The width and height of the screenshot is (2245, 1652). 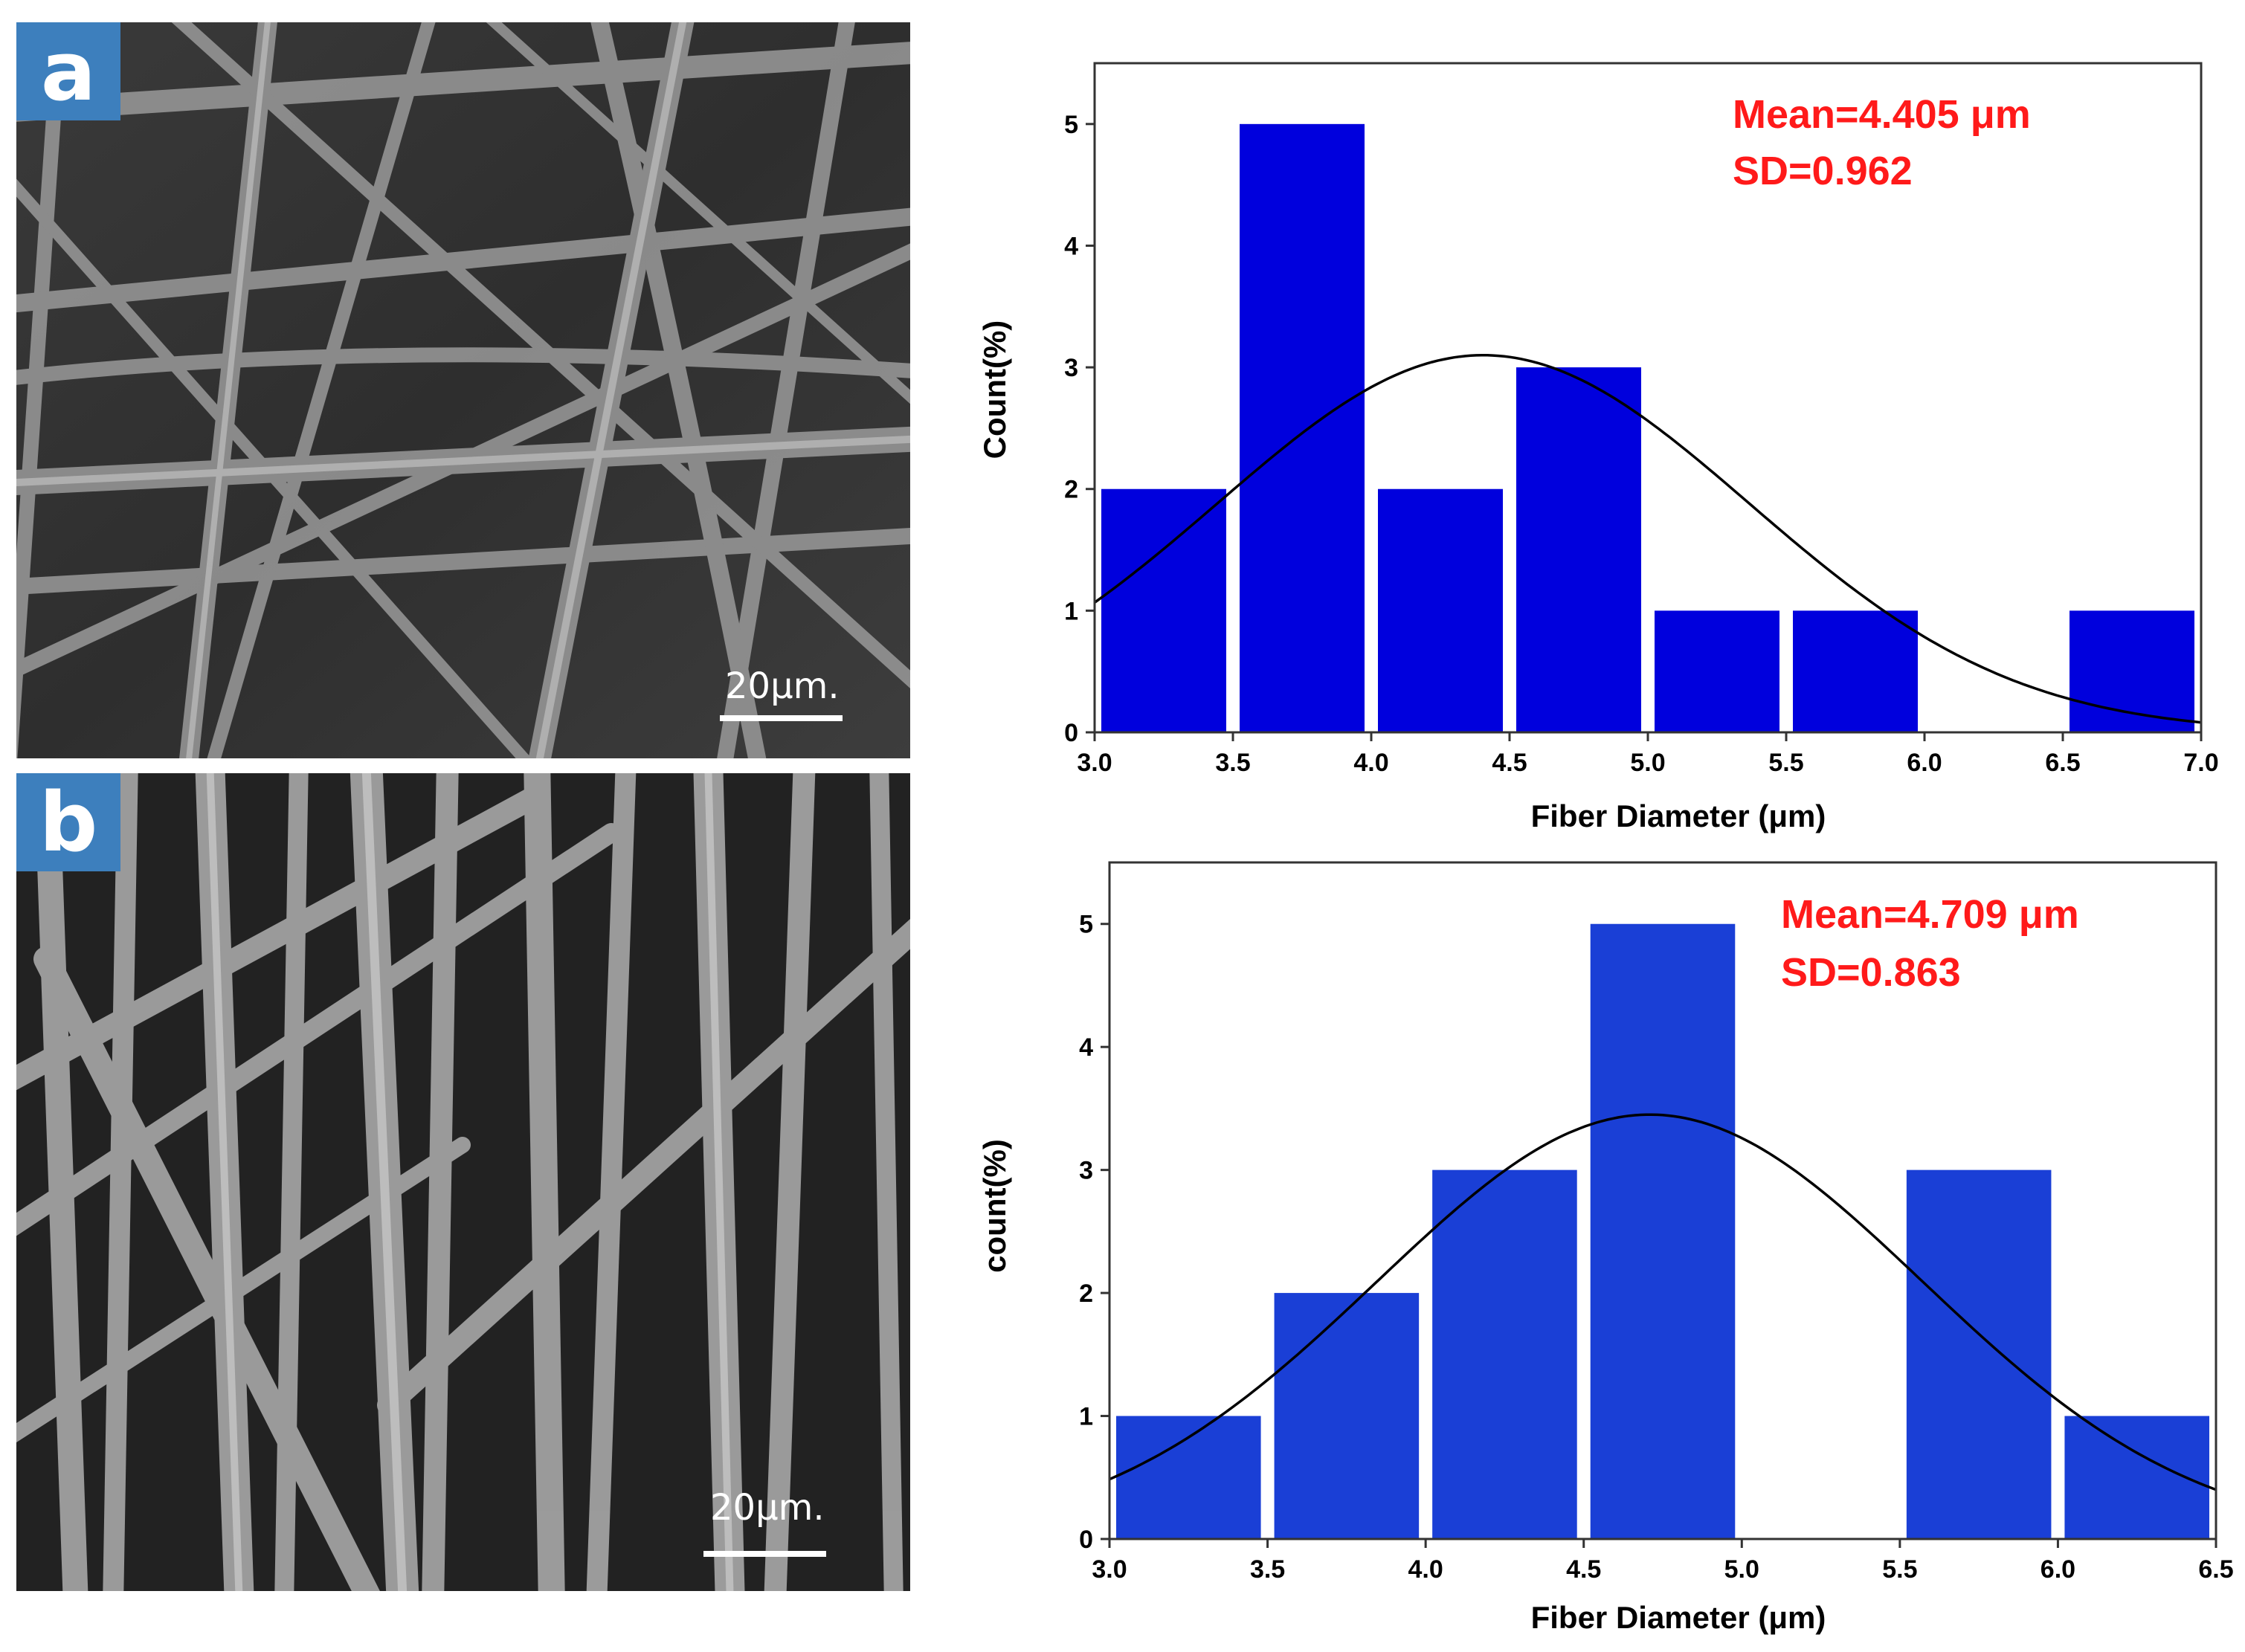 I want to click on chart-a-x-tick-label-8: 7.0, so click(x=2200, y=763).